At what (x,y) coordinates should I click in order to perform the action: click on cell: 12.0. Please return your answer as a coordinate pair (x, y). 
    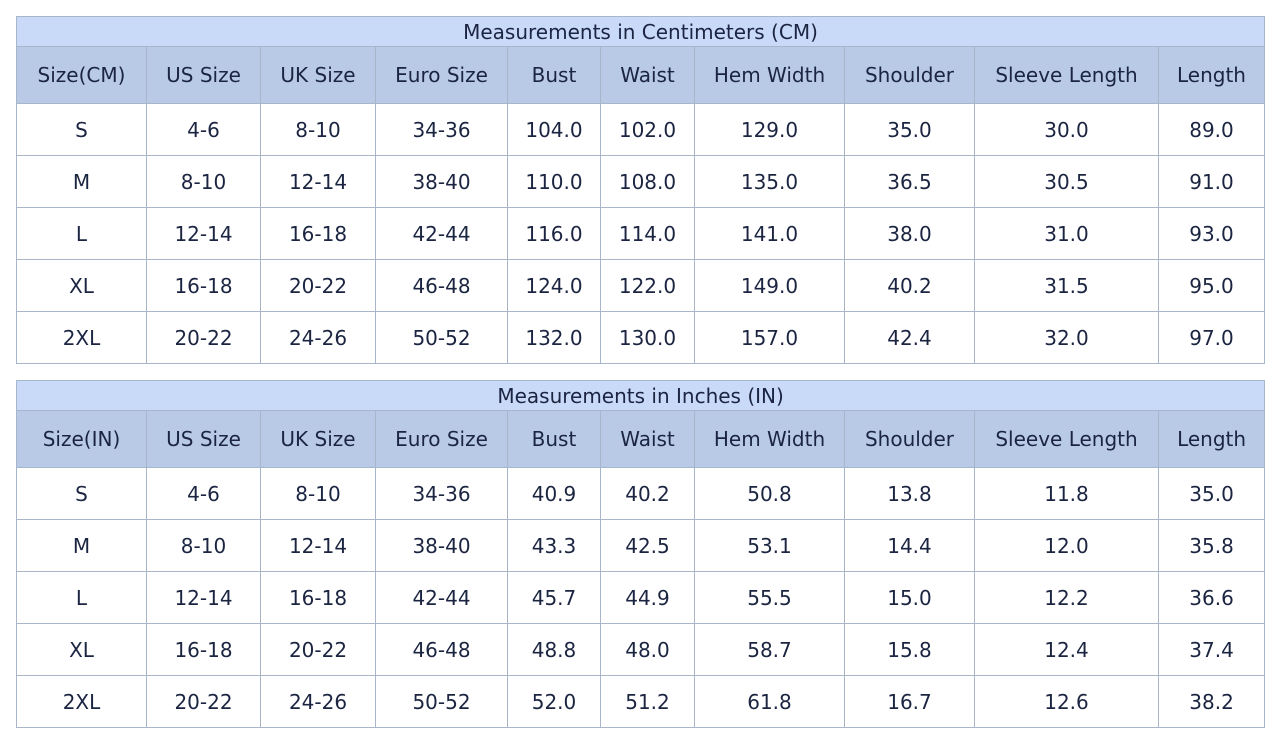
    Looking at the image, I should click on (1066, 545).